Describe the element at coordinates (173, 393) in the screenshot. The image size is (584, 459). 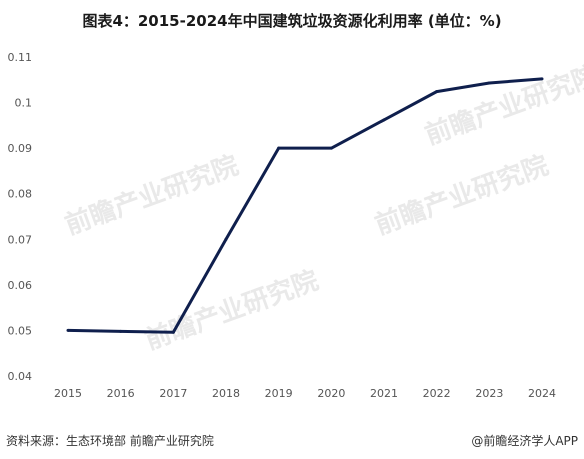
I see `x-tick-label: 2017` at that location.